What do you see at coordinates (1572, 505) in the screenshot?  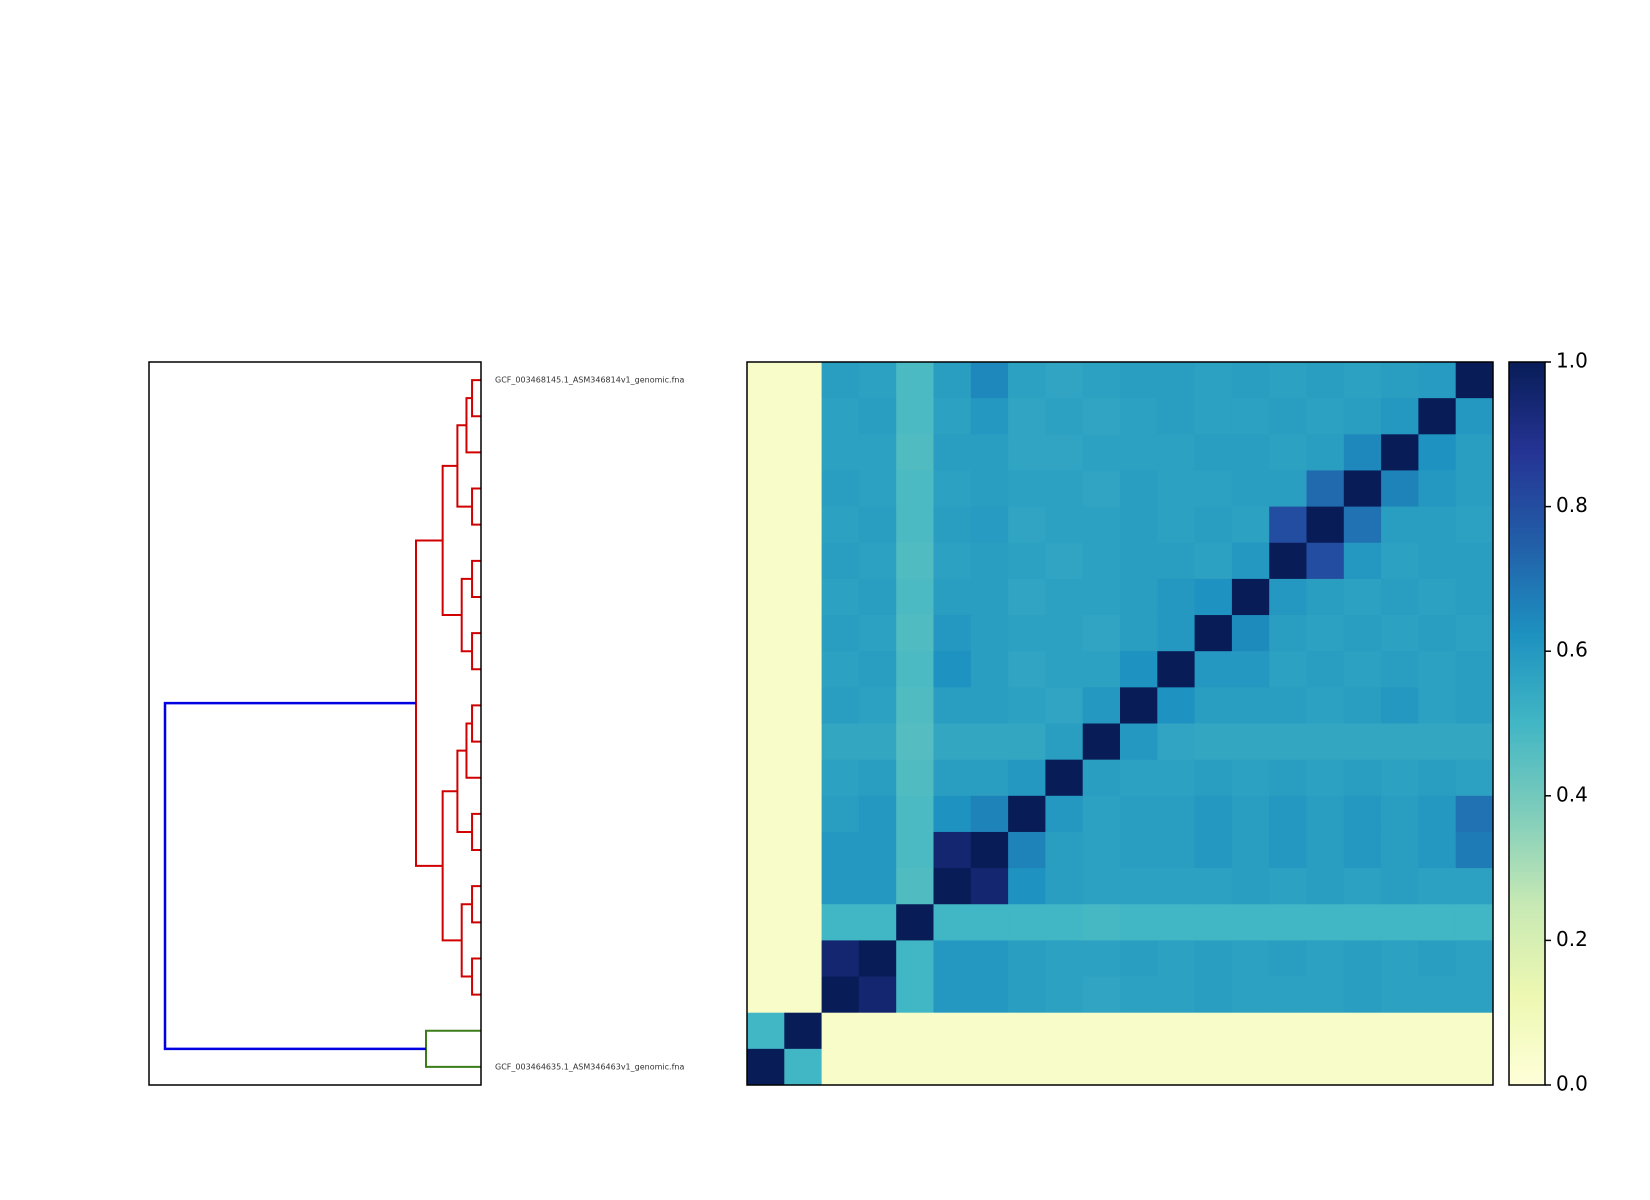 I see `colorbar-tick-label: 0.8` at bounding box center [1572, 505].